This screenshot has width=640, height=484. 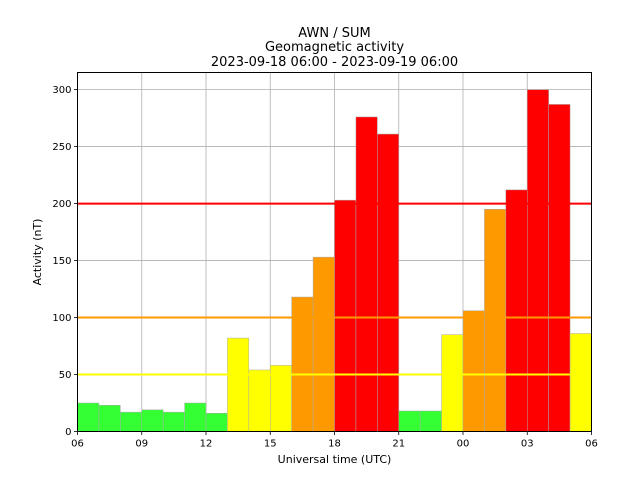 What do you see at coordinates (270, 444) in the screenshot?
I see `x-tick-label: 15` at bounding box center [270, 444].